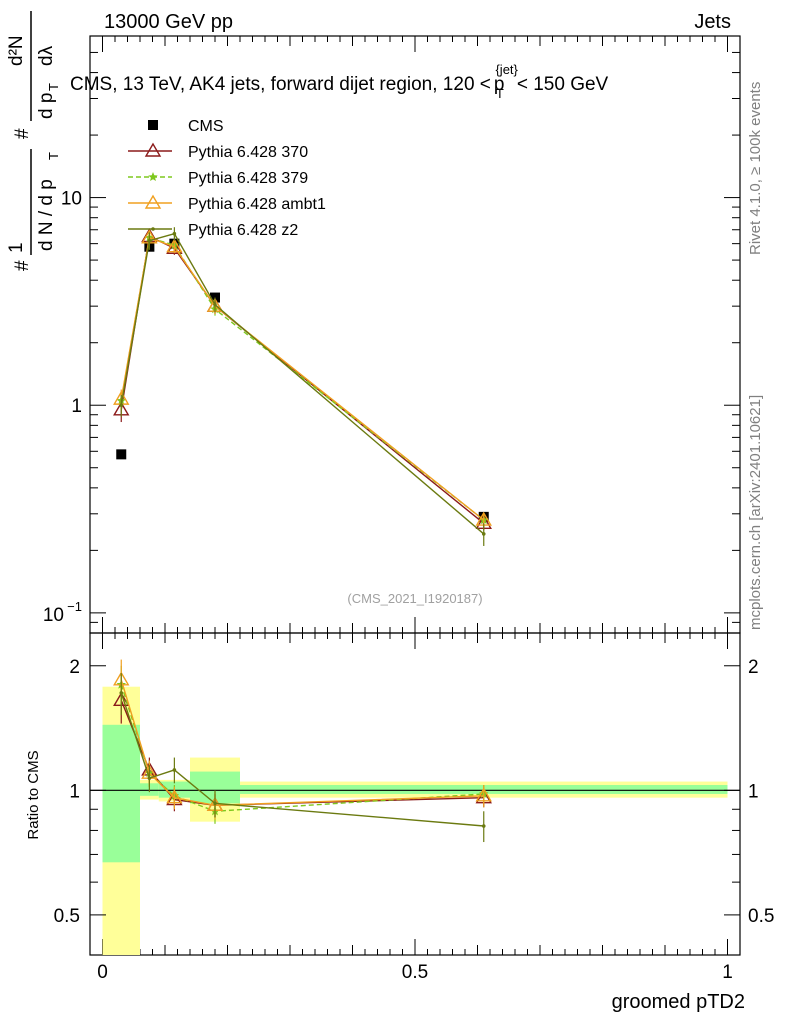 This screenshot has width=786, height=1024. I want to click on x-tick-label: 1, so click(727, 972).